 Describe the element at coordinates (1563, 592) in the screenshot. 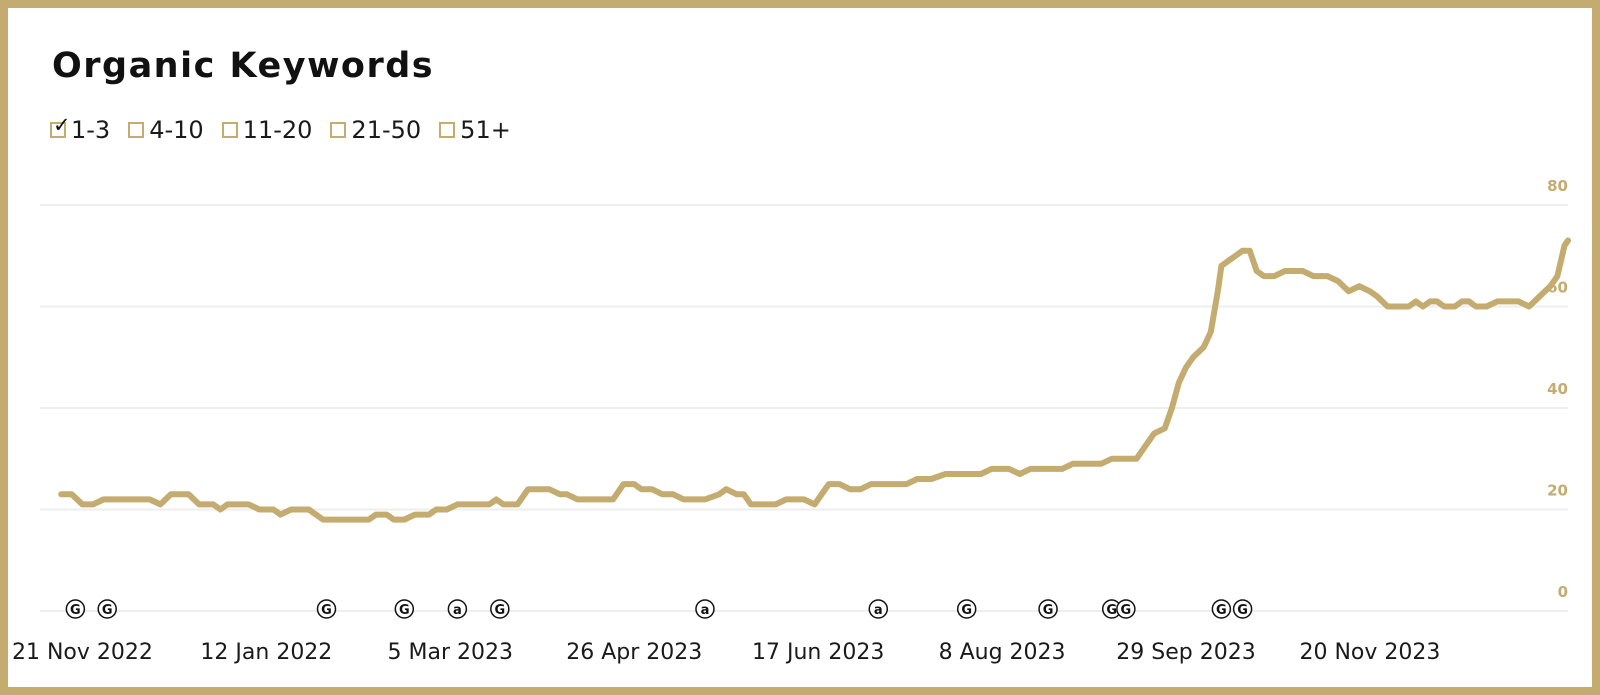

I see `y-tick-label: 0` at that location.